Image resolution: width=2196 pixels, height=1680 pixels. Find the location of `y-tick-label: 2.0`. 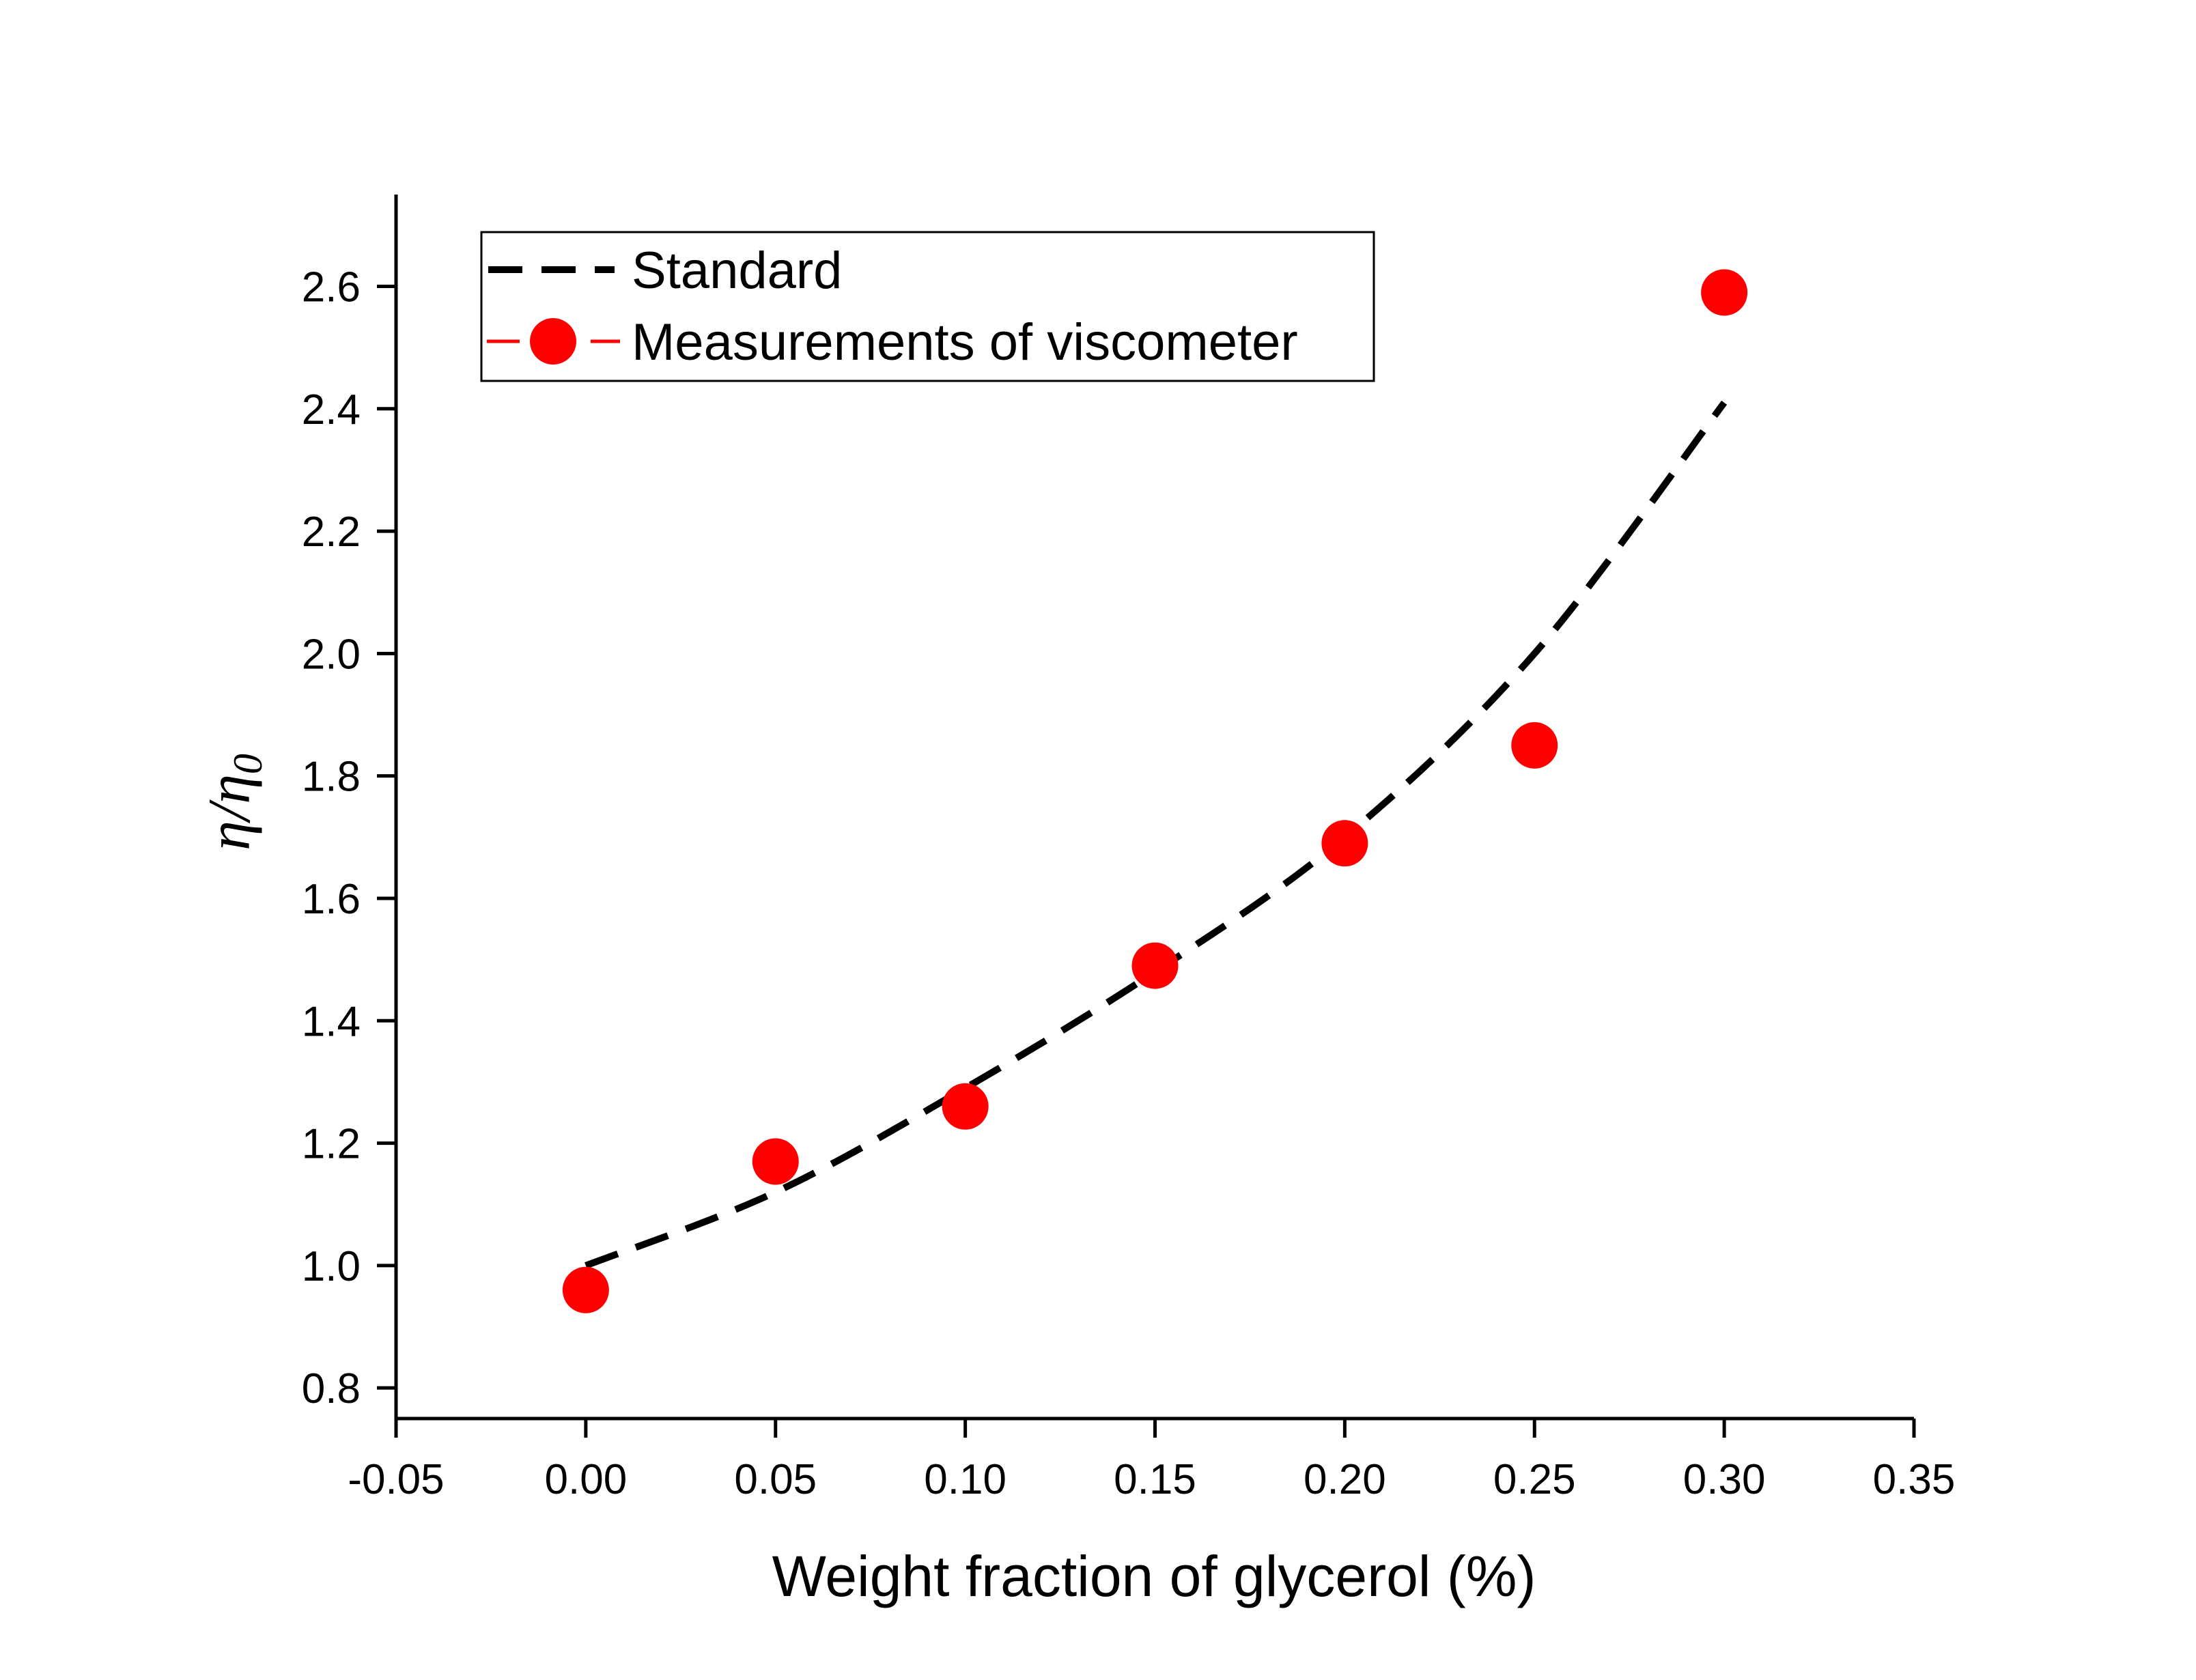

y-tick-label: 2.0 is located at coordinates (331, 654).